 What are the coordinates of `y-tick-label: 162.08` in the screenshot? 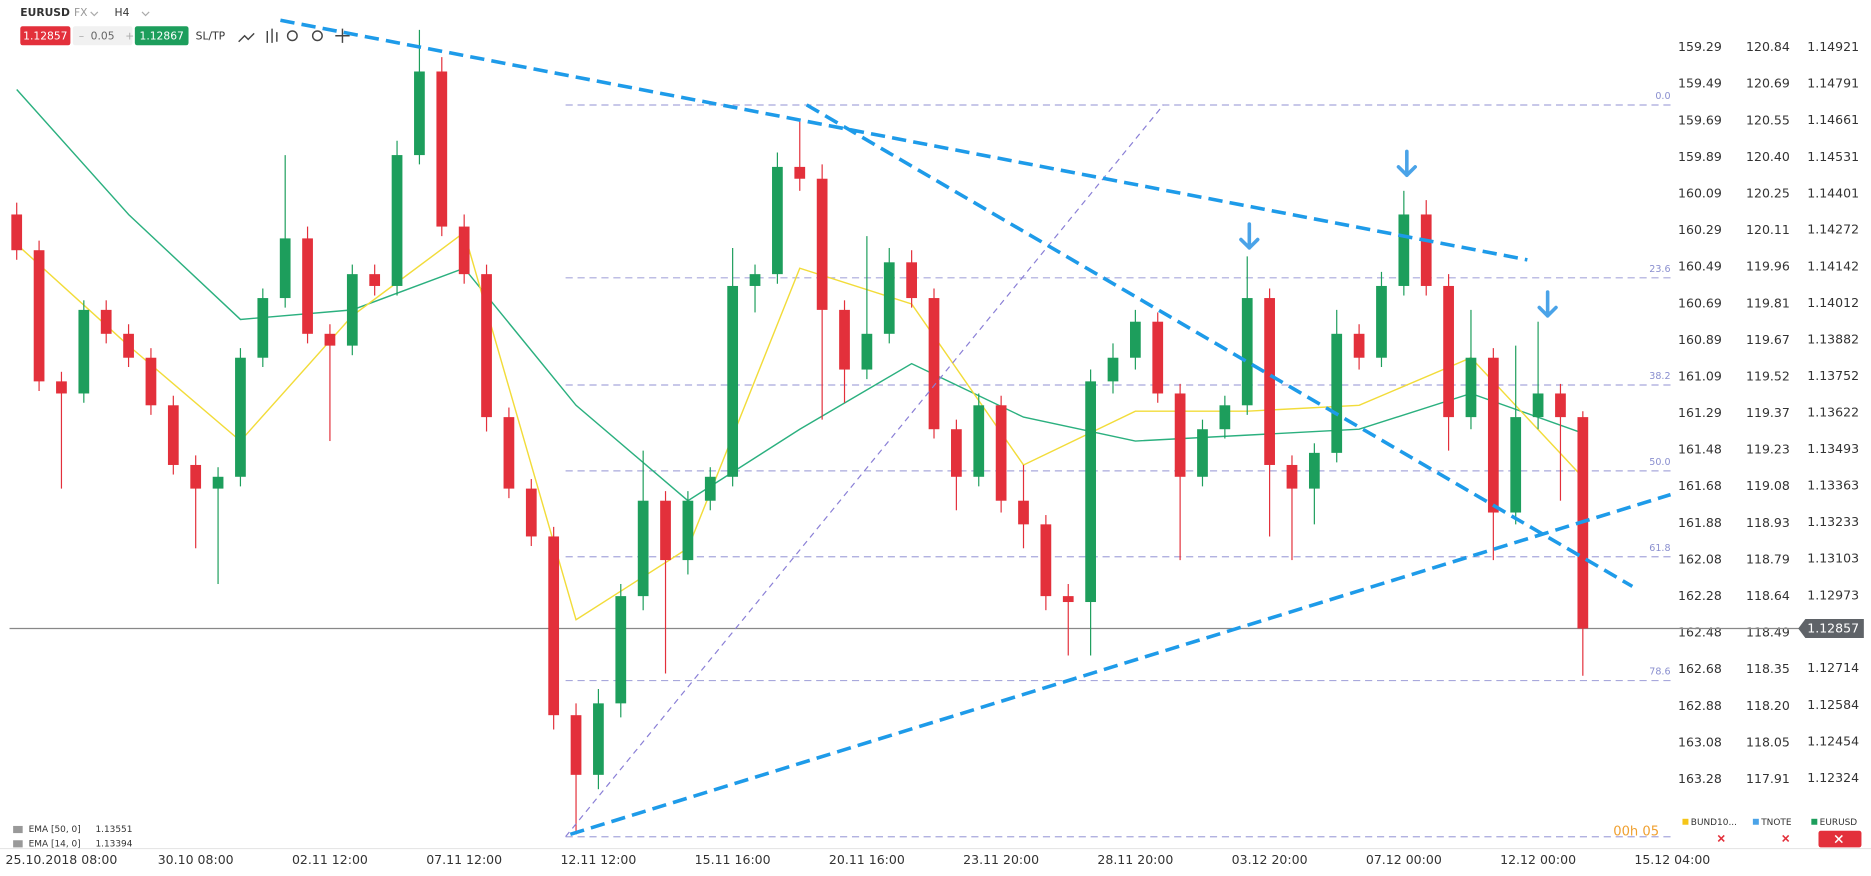 It's located at (1700, 558).